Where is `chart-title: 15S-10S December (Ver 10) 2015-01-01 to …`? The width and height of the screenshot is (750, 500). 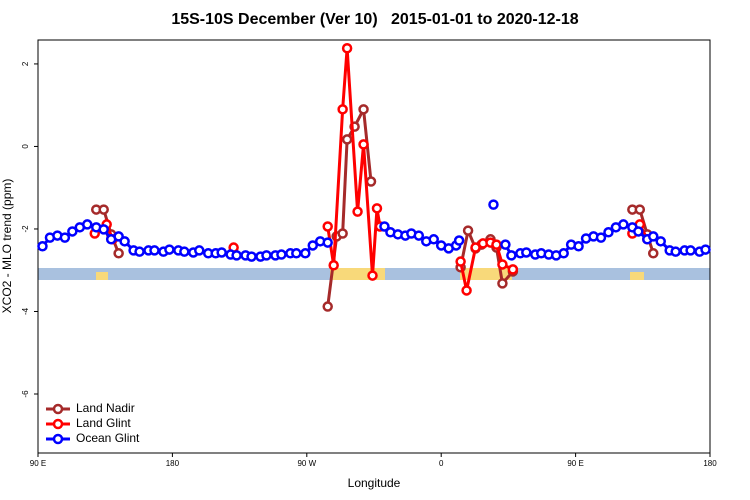 chart-title: 15S-10S December (Ver 10) 2015-01-01 to … is located at coordinates (374, 19).